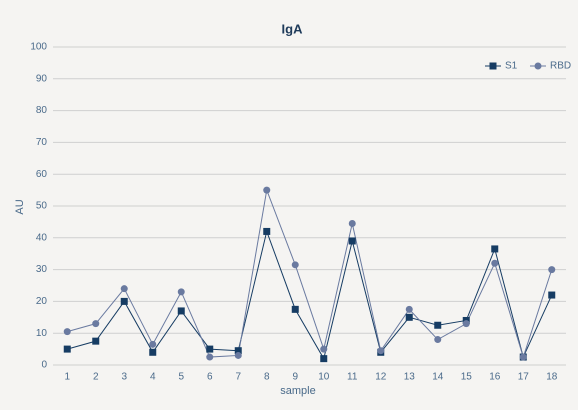 The width and height of the screenshot is (578, 410). I want to click on legend-label: S1, so click(511, 66).